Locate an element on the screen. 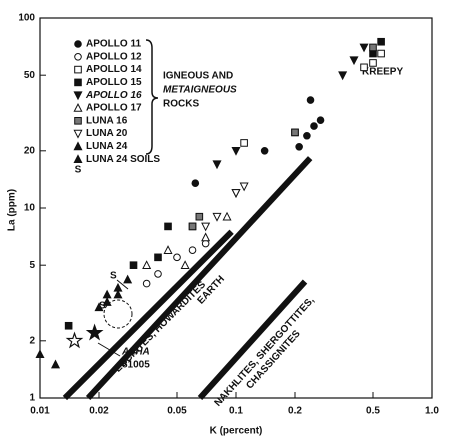  bracket-label: ROCKS is located at coordinates (181, 104).